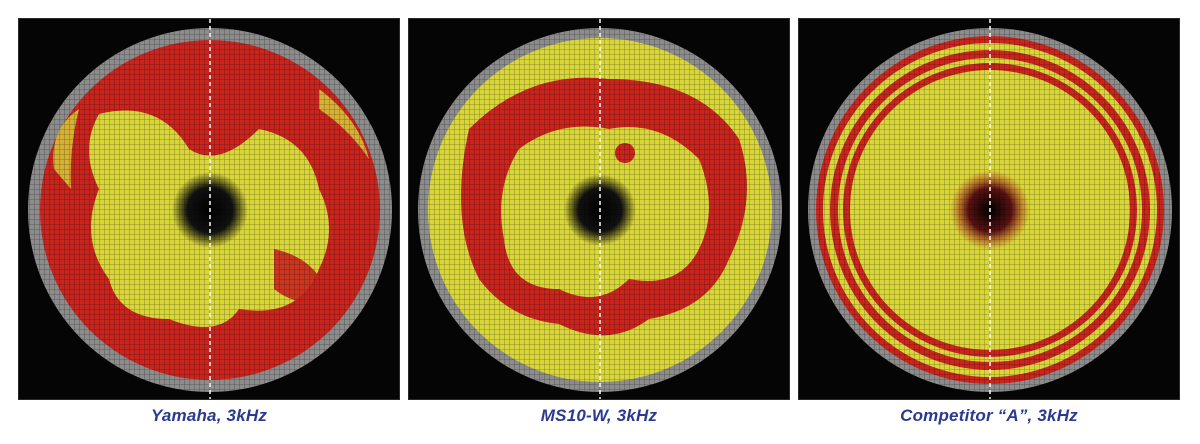 This screenshot has width=1200, height=444. I want to click on caption-yamaha: Yamaha, 3kHz, so click(209, 415).